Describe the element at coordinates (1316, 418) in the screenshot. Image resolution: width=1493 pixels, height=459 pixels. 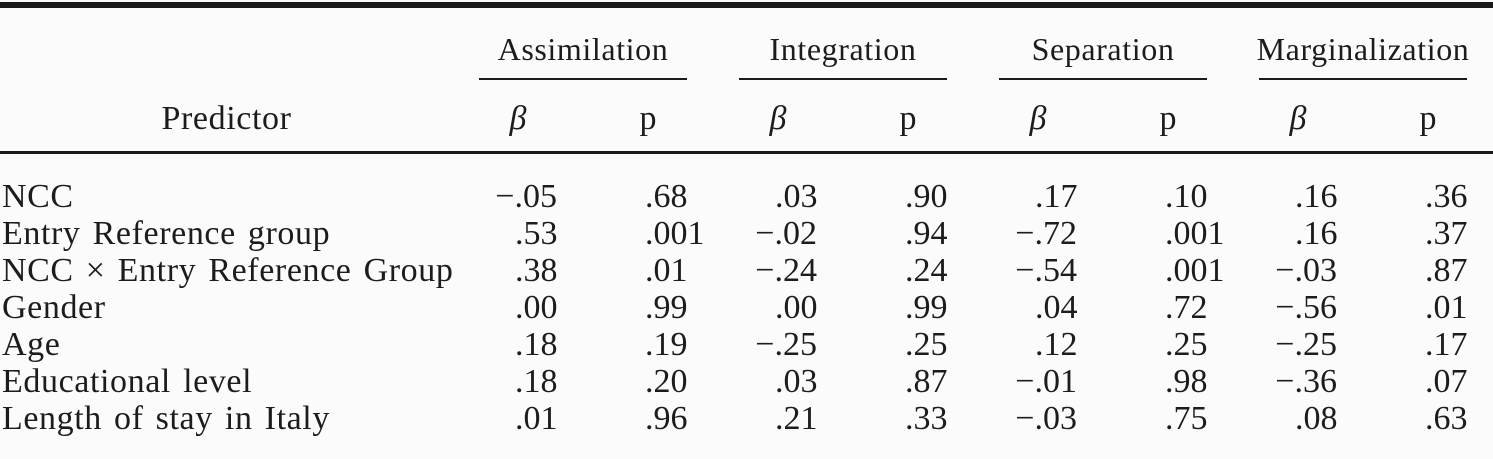
I see `marginalization-beta-value: .08` at that location.